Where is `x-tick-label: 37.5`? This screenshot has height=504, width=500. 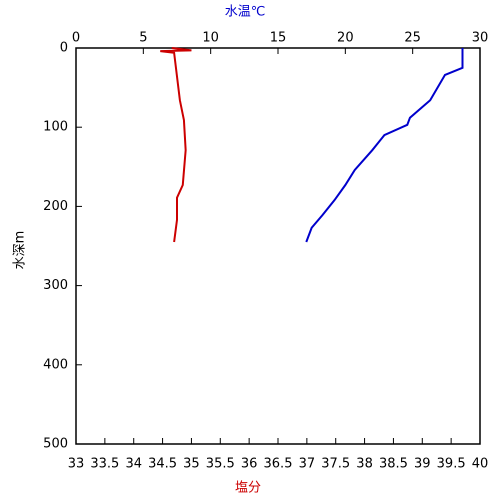
x-tick-label: 37.5 is located at coordinates (335, 464).